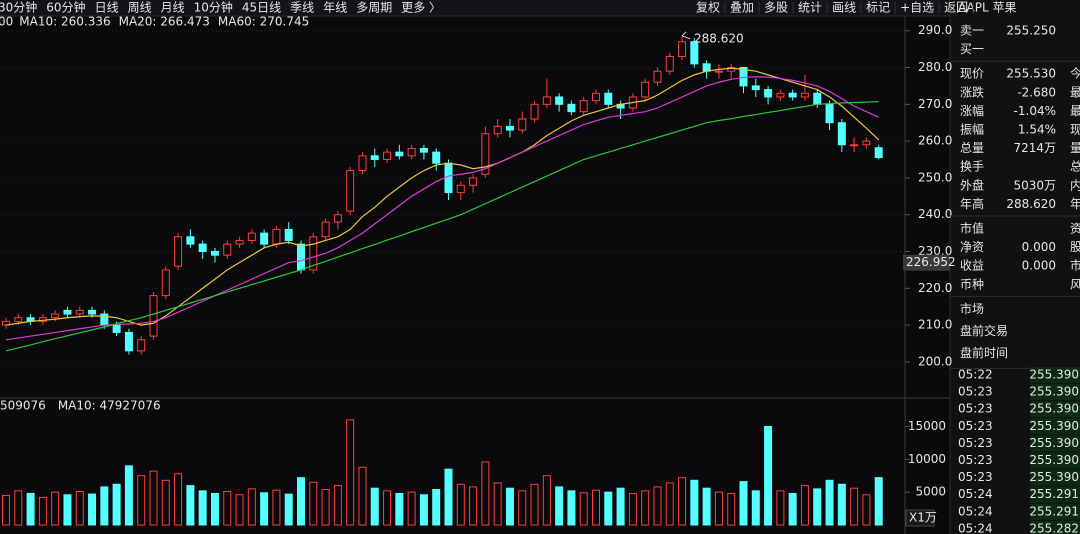  Describe the element at coordinates (107, 8) in the screenshot. I see `period-tab: 日线` at that location.